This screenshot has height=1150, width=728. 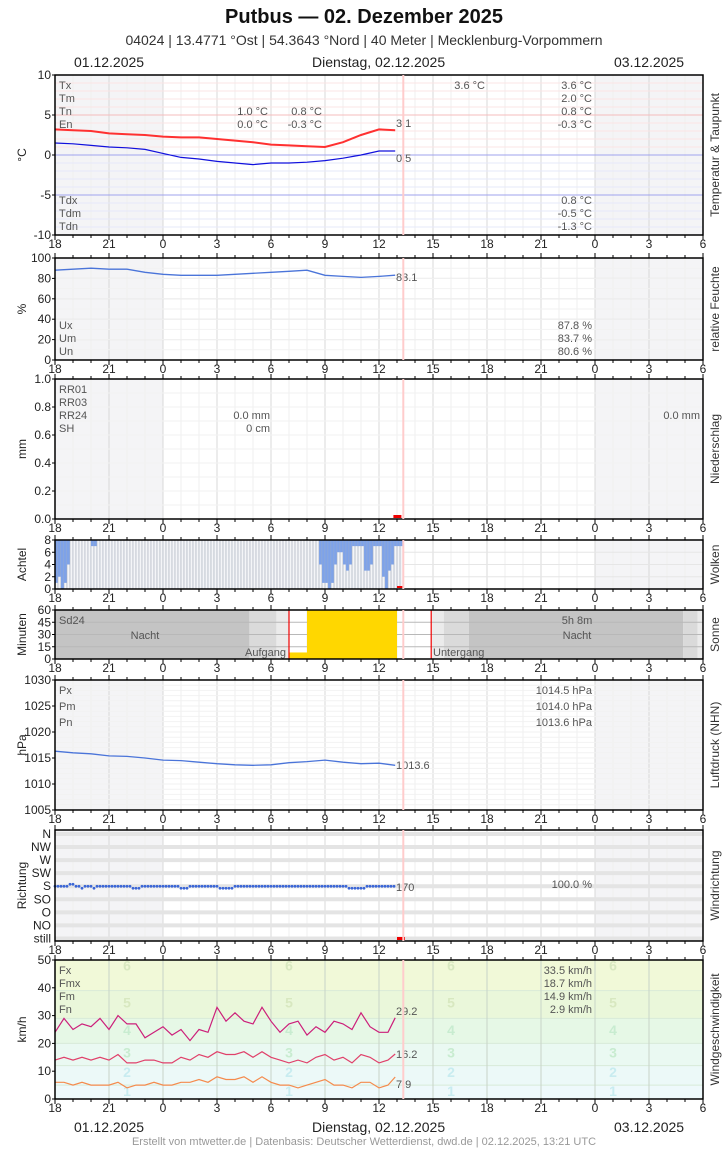 I want to click on stat-label: RR03, so click(x=73, y=403).